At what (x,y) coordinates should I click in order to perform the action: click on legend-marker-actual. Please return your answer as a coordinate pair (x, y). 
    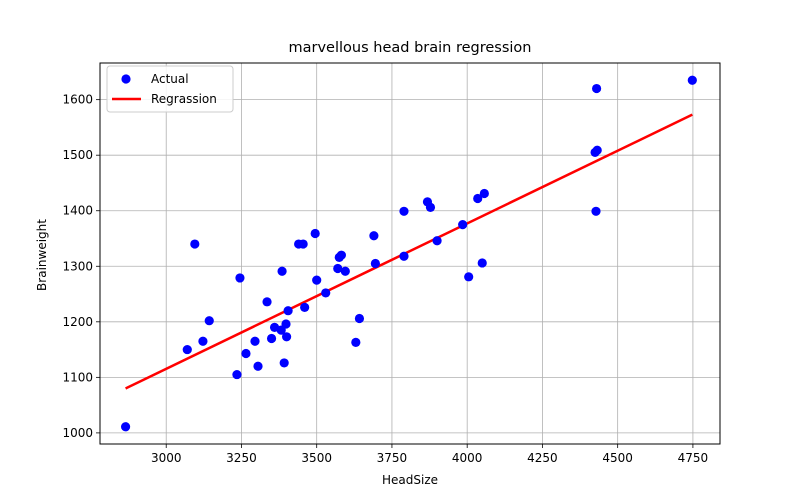
    Looking at the image, I should click on (126, 79).